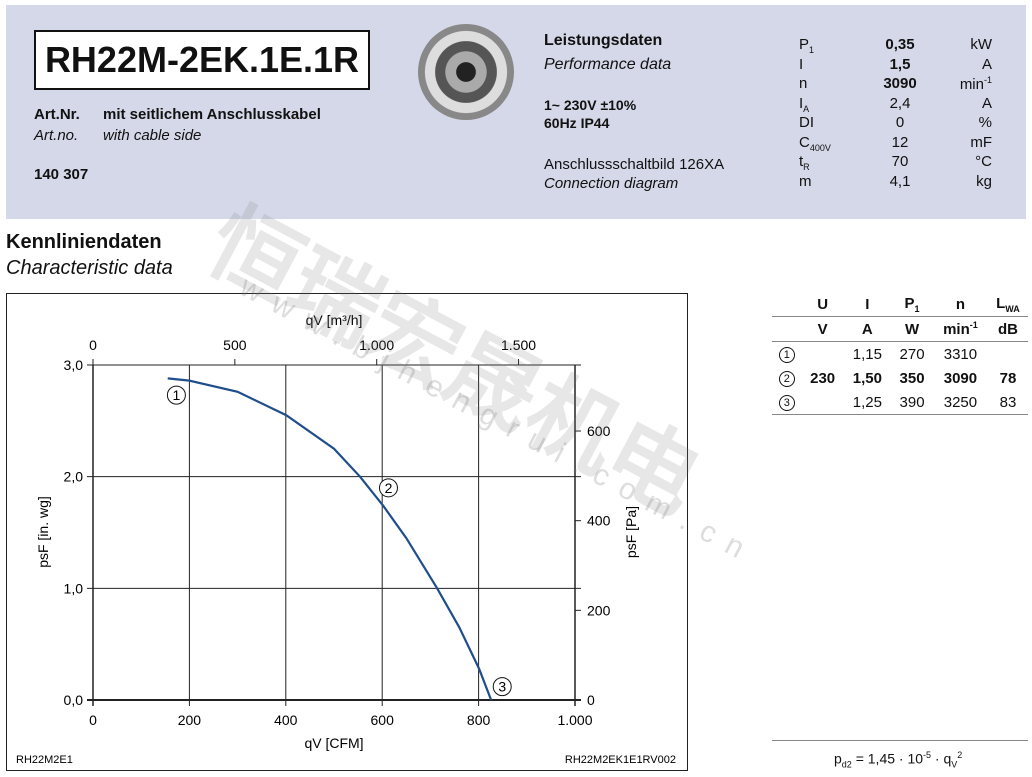 The image size is (1032, 777). What do you see at coordinates (202, 60) in the screenshot?
I see `model-title: RH22M-2EK.1E.1R` at bounding box center [202, 60].